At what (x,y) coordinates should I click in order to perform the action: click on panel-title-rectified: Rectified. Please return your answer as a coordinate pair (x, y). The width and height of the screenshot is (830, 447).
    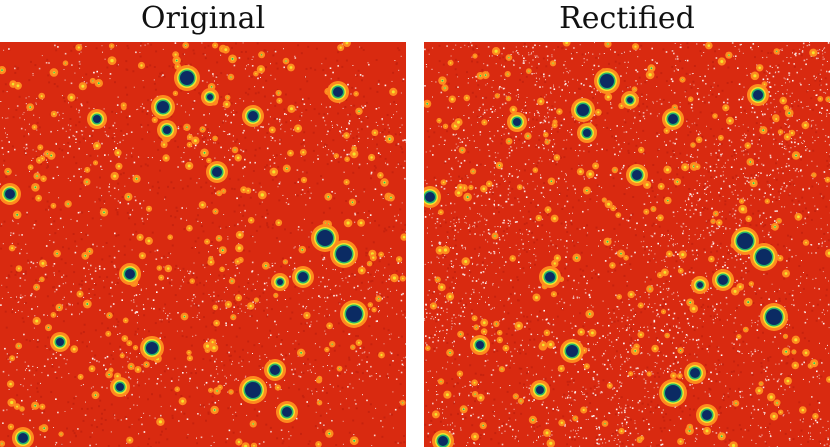
    Looking at the image, I should click on (627, 18).